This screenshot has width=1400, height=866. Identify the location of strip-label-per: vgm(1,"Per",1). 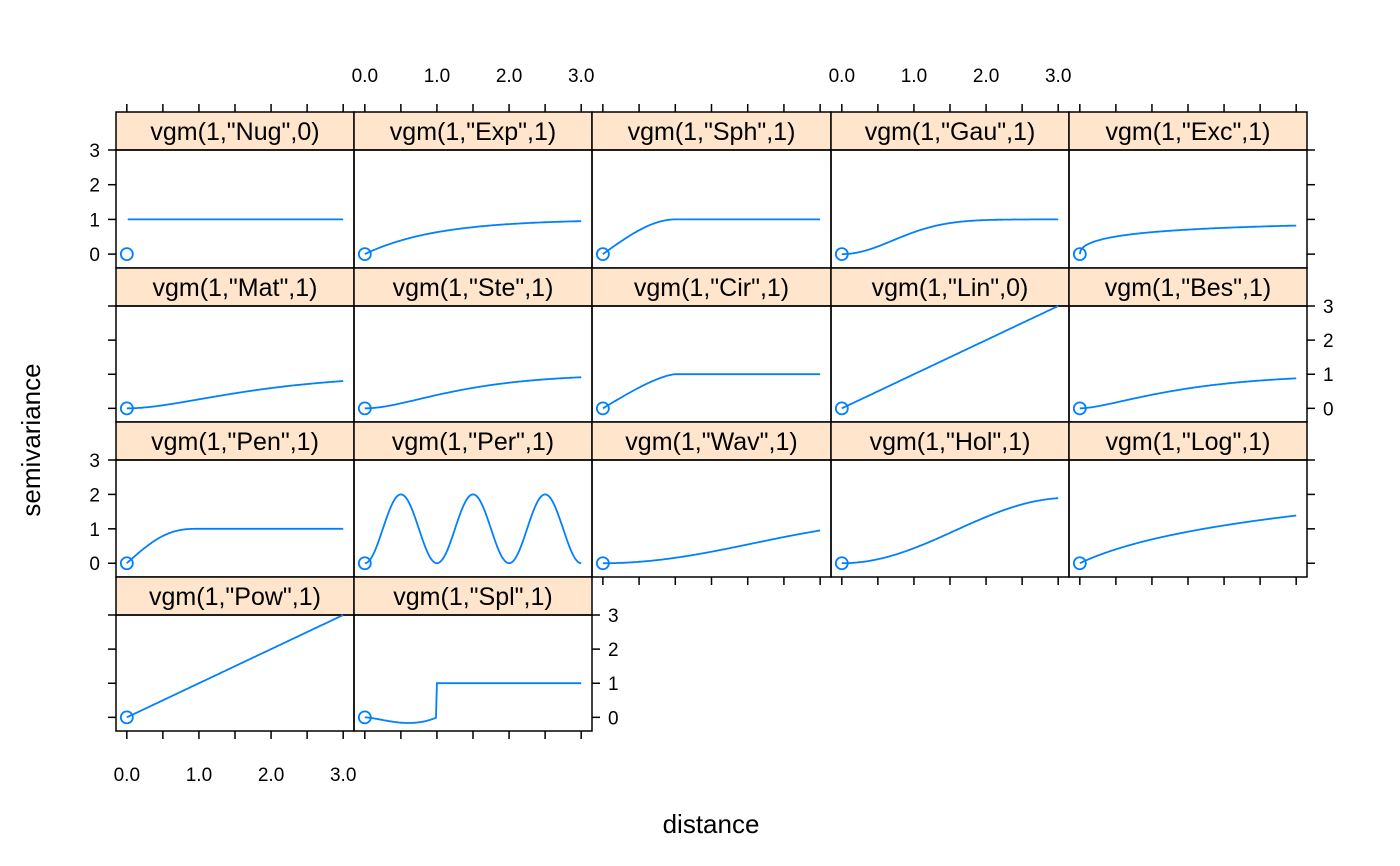
(473, 442).